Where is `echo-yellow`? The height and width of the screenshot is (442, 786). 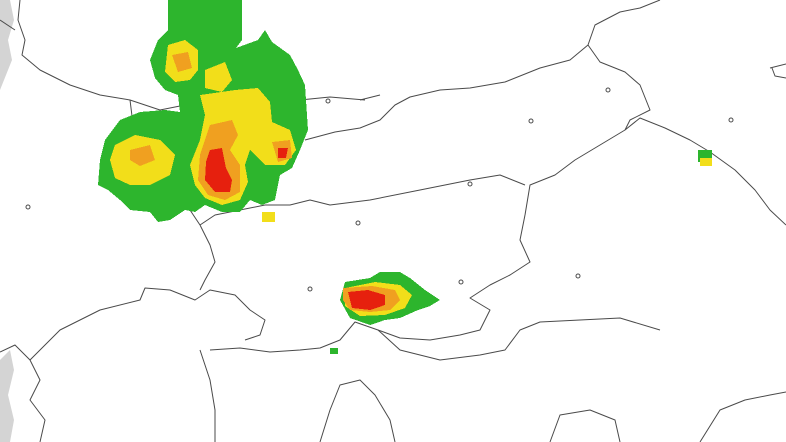 echo-yellow is located at coordinates (203, 122).